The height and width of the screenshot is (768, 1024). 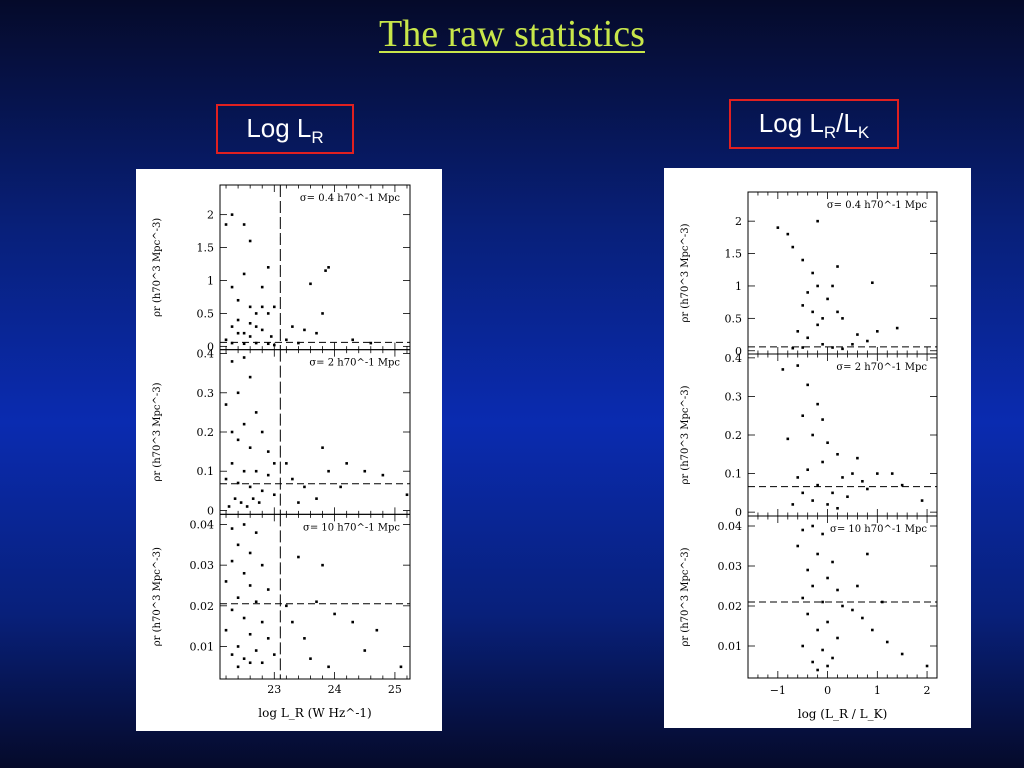 What do you see at coordinates (734, 435) in the screenshot?
I see `y-tick-label: 0.2` at bounding box center [734, 435].